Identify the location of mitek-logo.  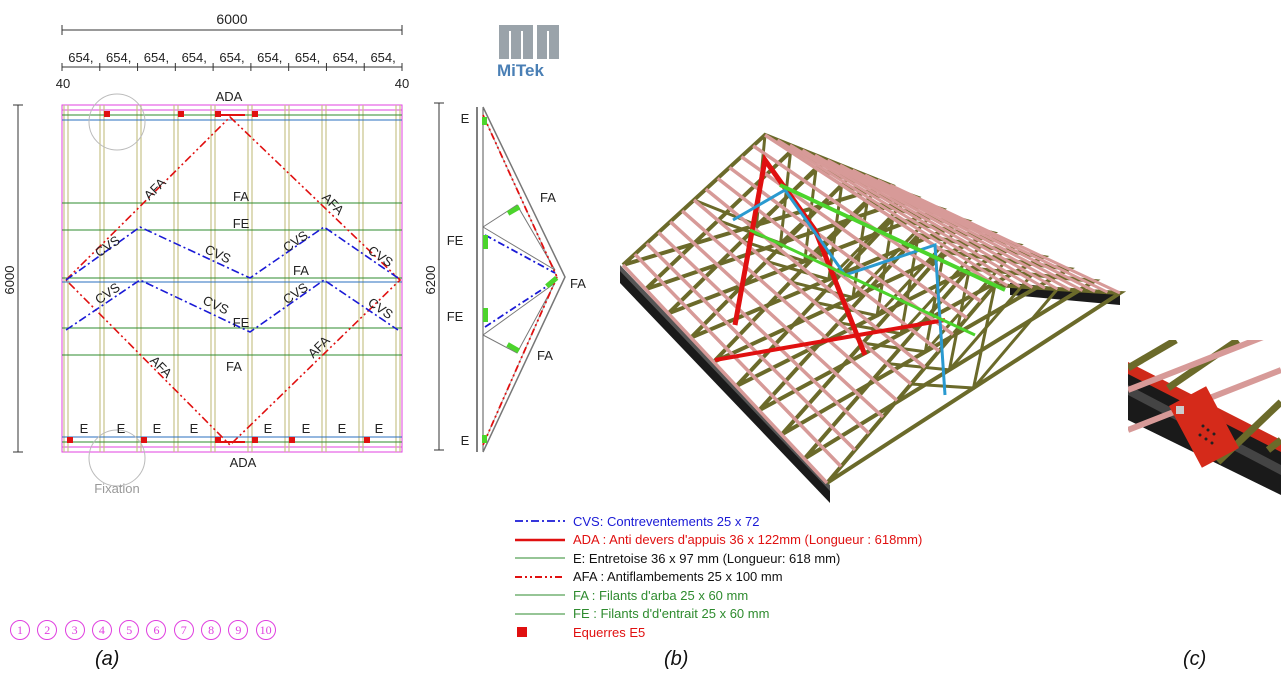
(529, 42).